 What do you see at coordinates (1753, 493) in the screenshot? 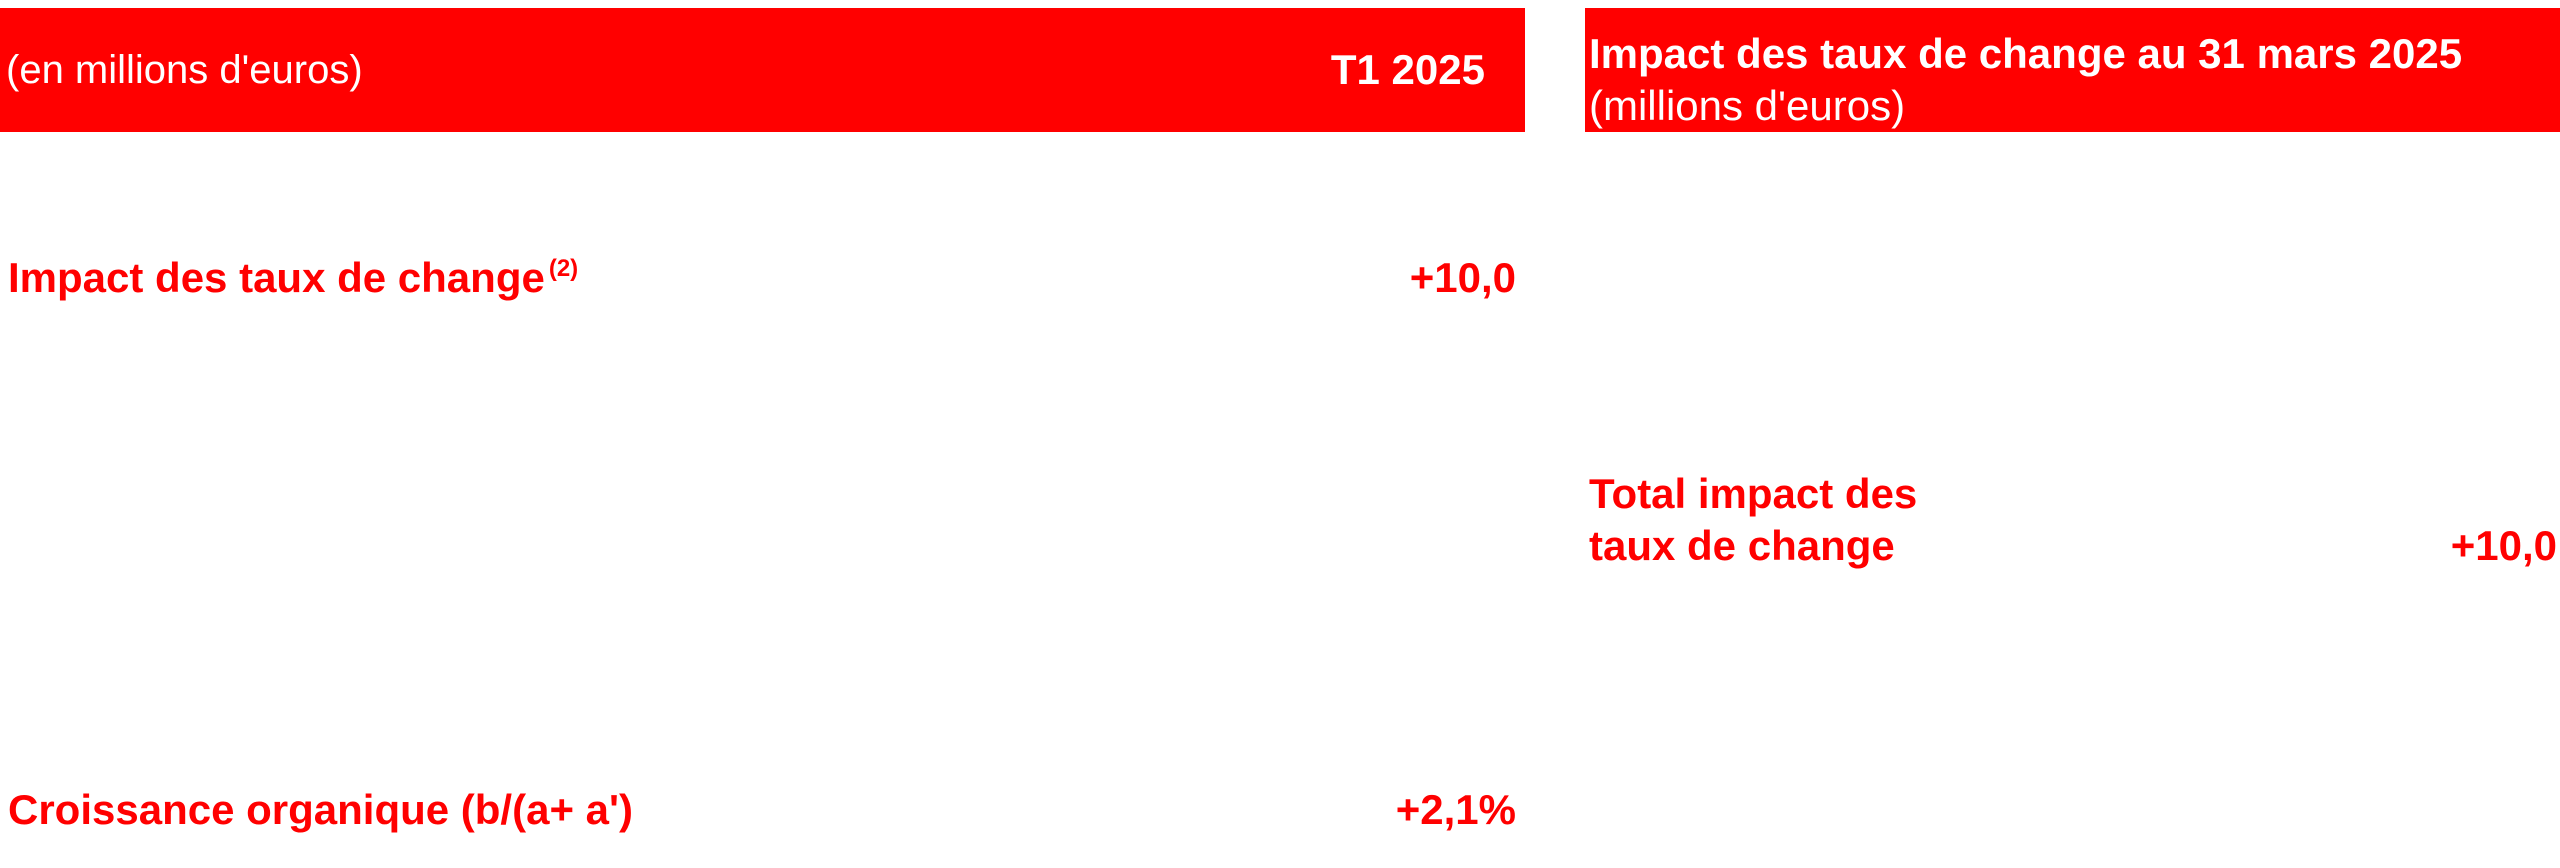
I see `total-label-line1: Total impact des` at bounding box center [1753, 493].